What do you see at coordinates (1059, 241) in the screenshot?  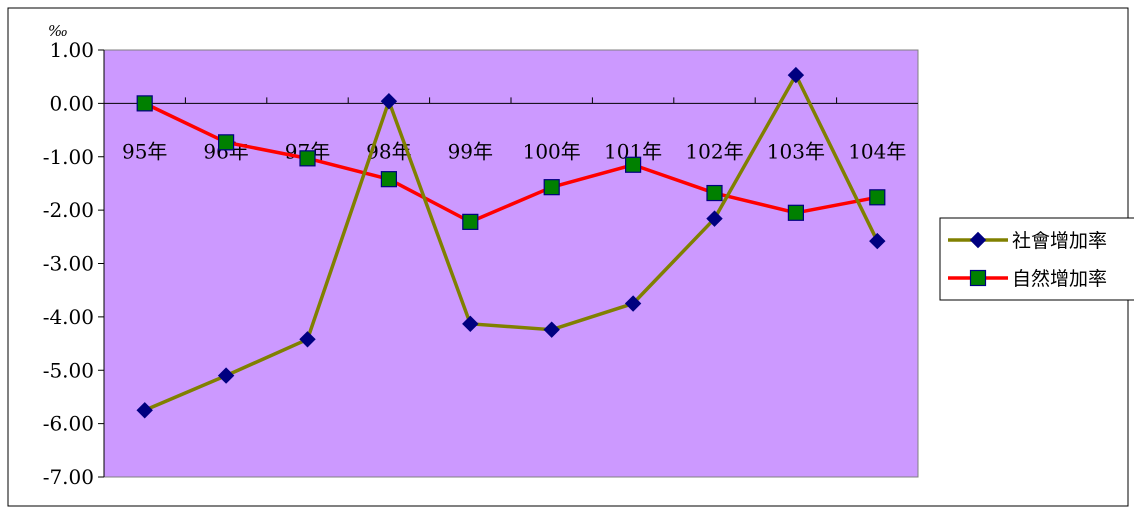 I see `legend-label-1: 社會增加率` at bounding box center [1059, 241].